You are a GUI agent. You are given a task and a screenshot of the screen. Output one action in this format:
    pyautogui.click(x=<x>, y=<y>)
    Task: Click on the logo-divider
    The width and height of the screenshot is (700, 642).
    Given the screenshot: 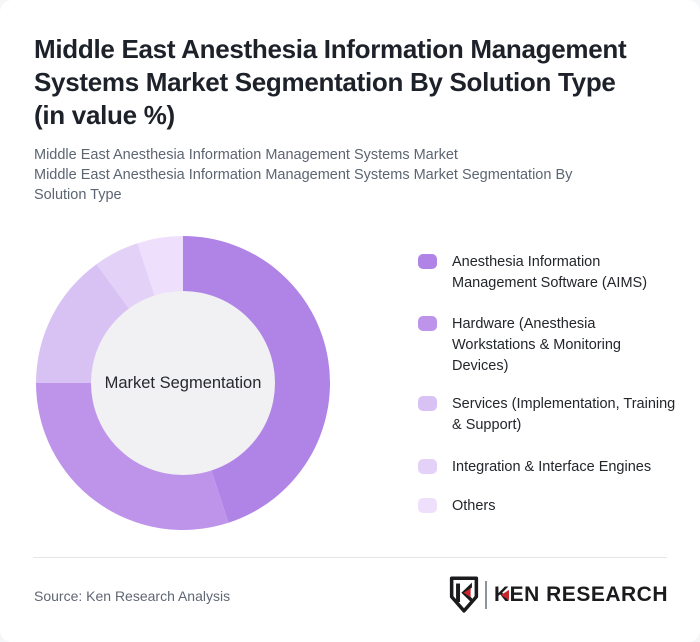 What is the action you would take?
    pyautogui.click(x=485, y=595)
    